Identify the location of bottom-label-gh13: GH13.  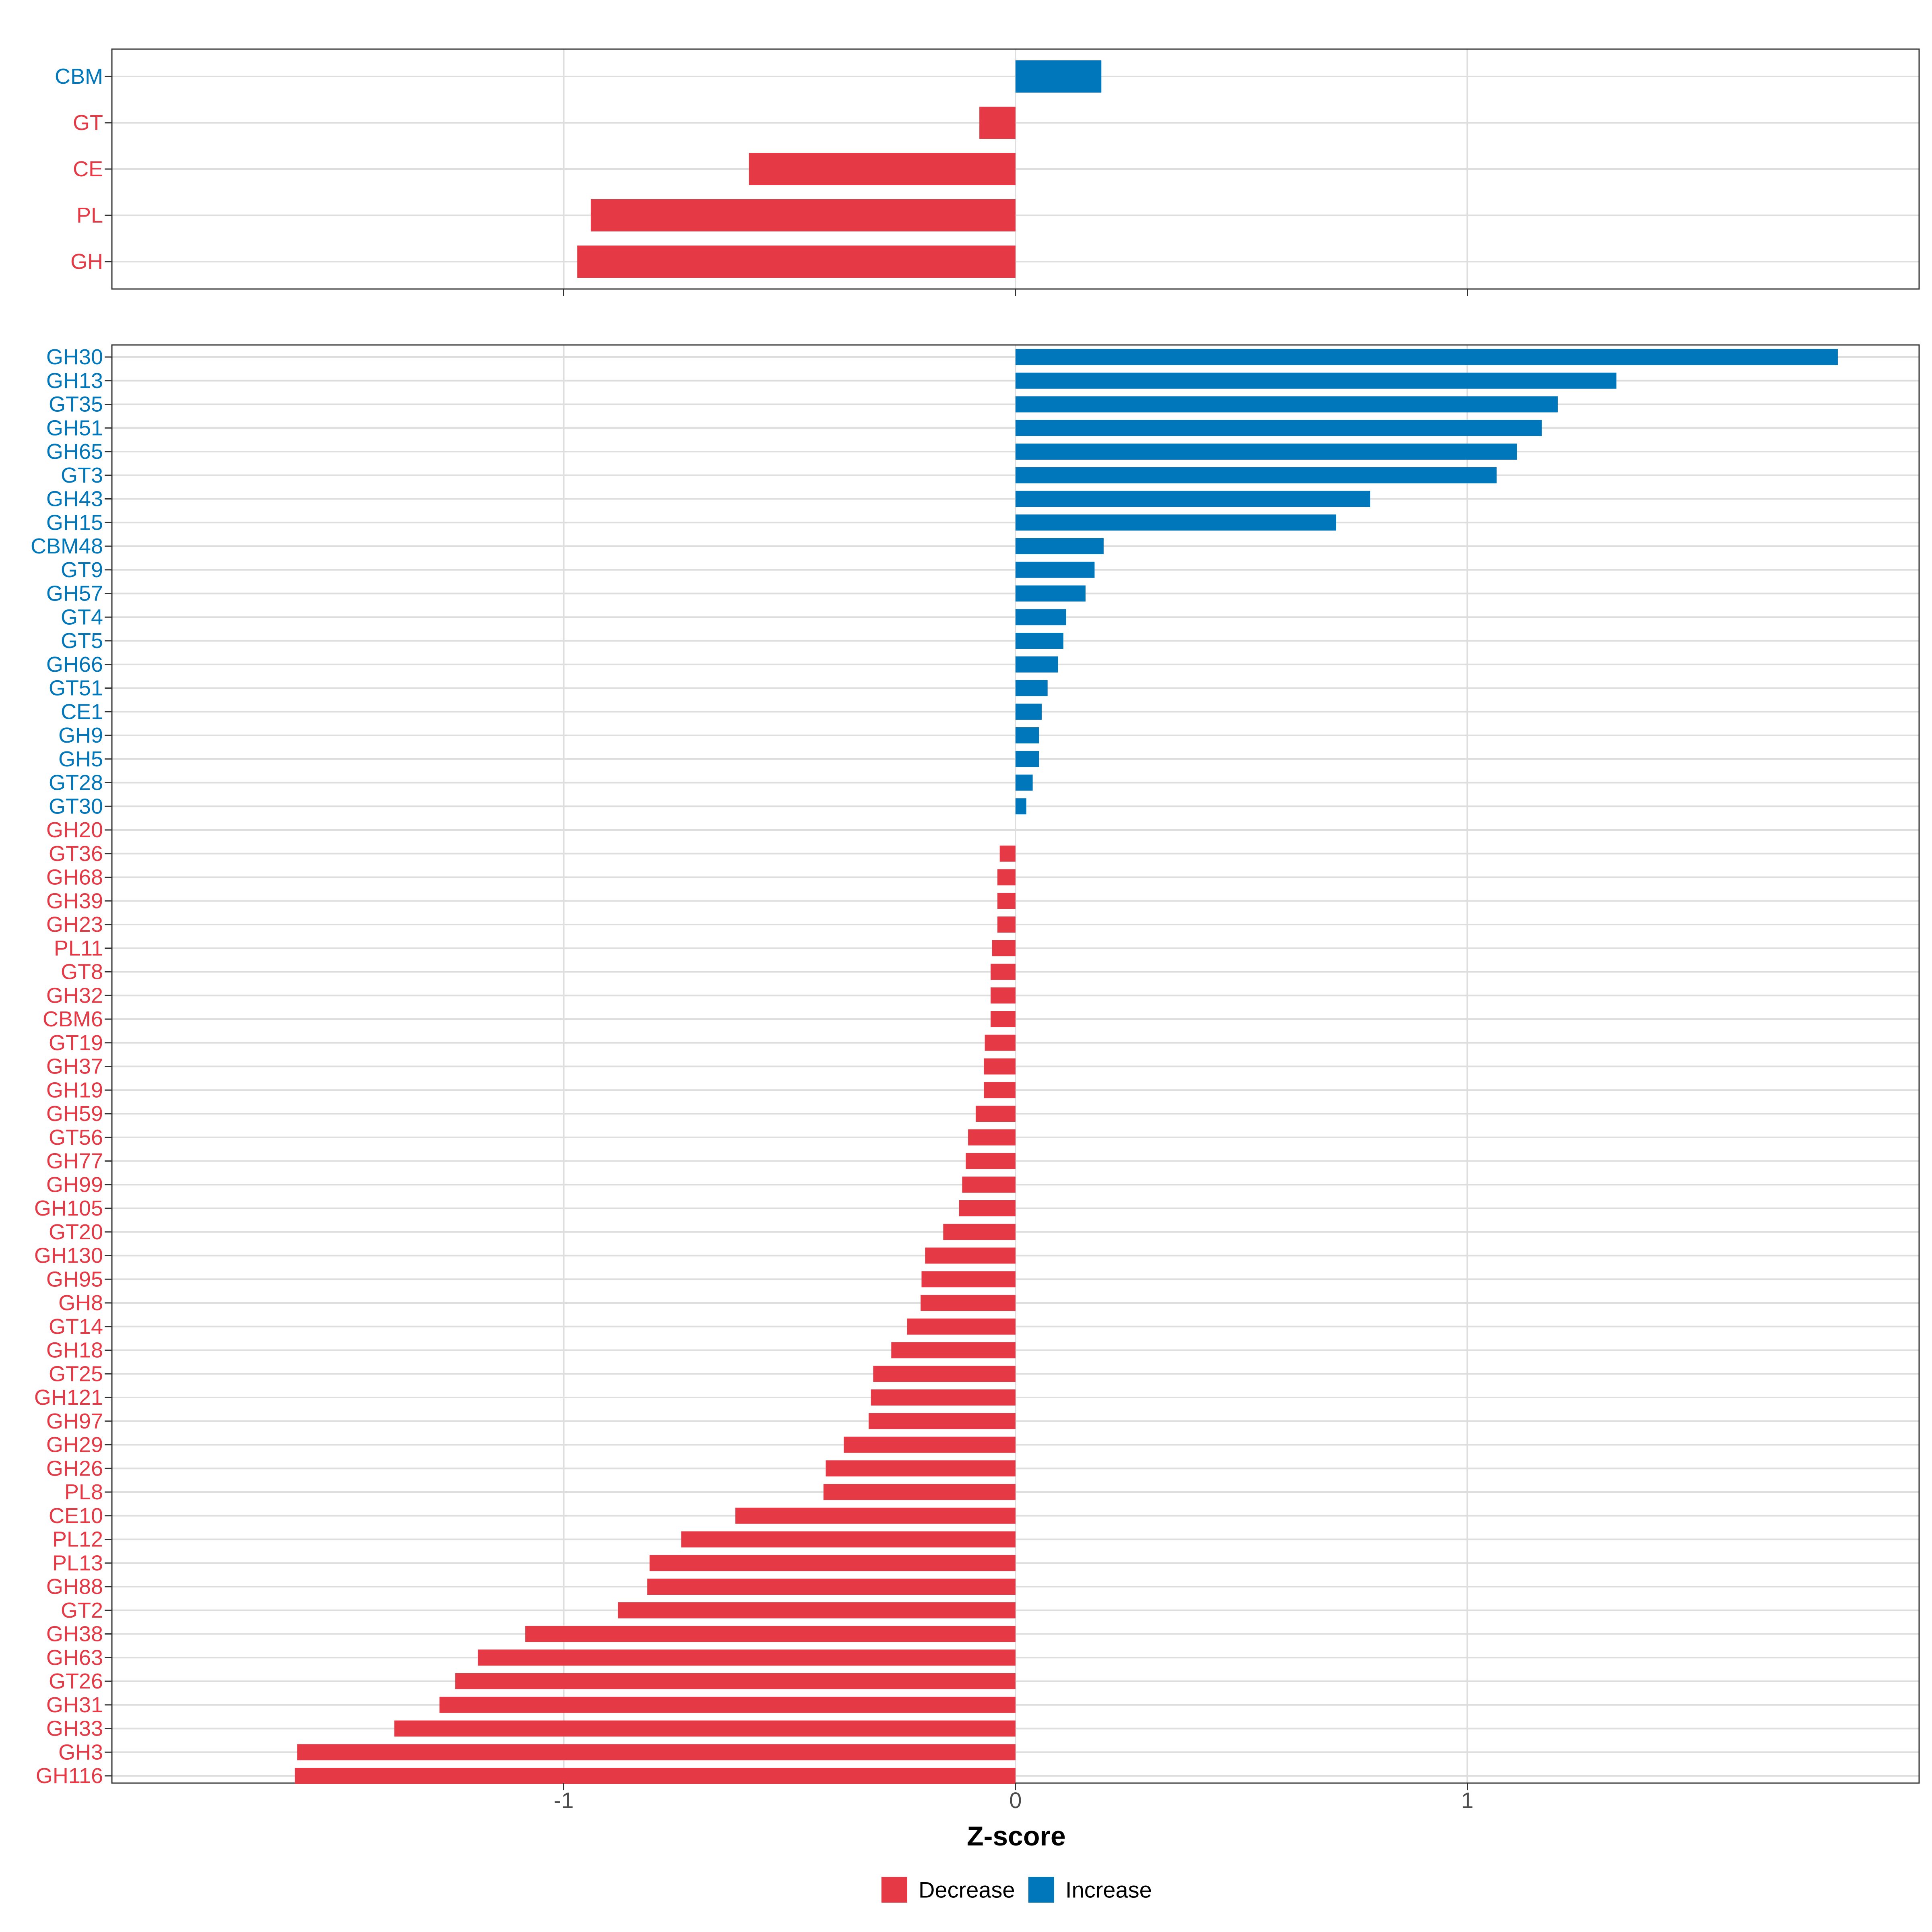
(74, 381).